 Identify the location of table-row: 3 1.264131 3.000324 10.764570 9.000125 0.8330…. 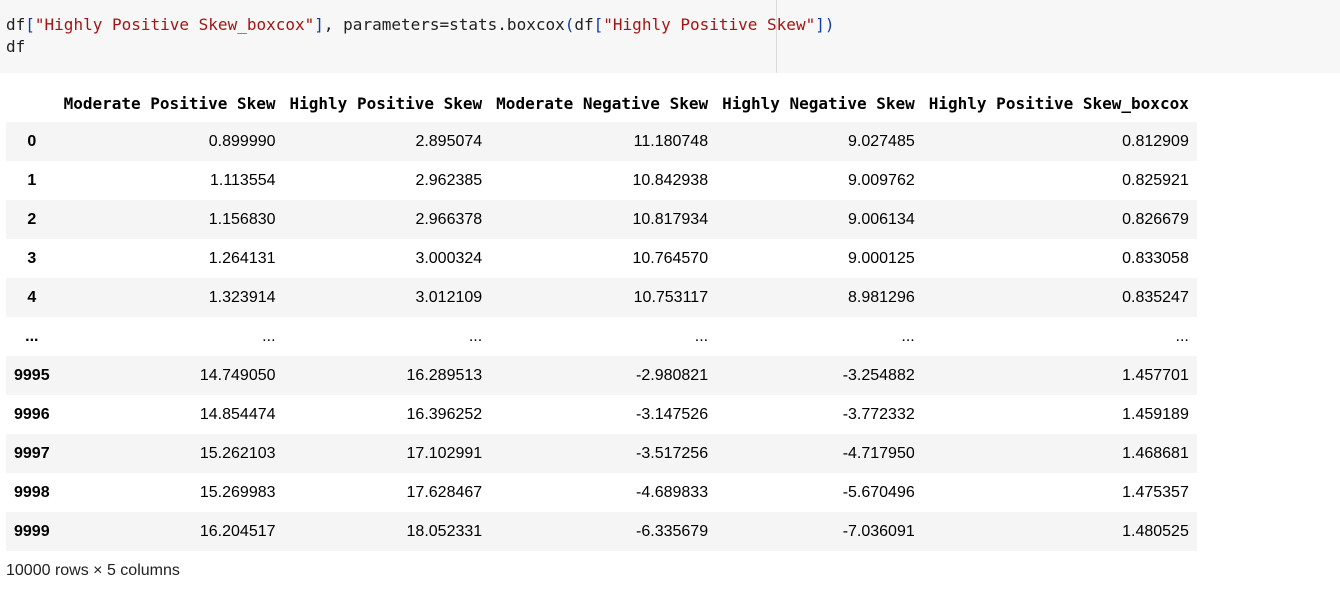
(601, 258).